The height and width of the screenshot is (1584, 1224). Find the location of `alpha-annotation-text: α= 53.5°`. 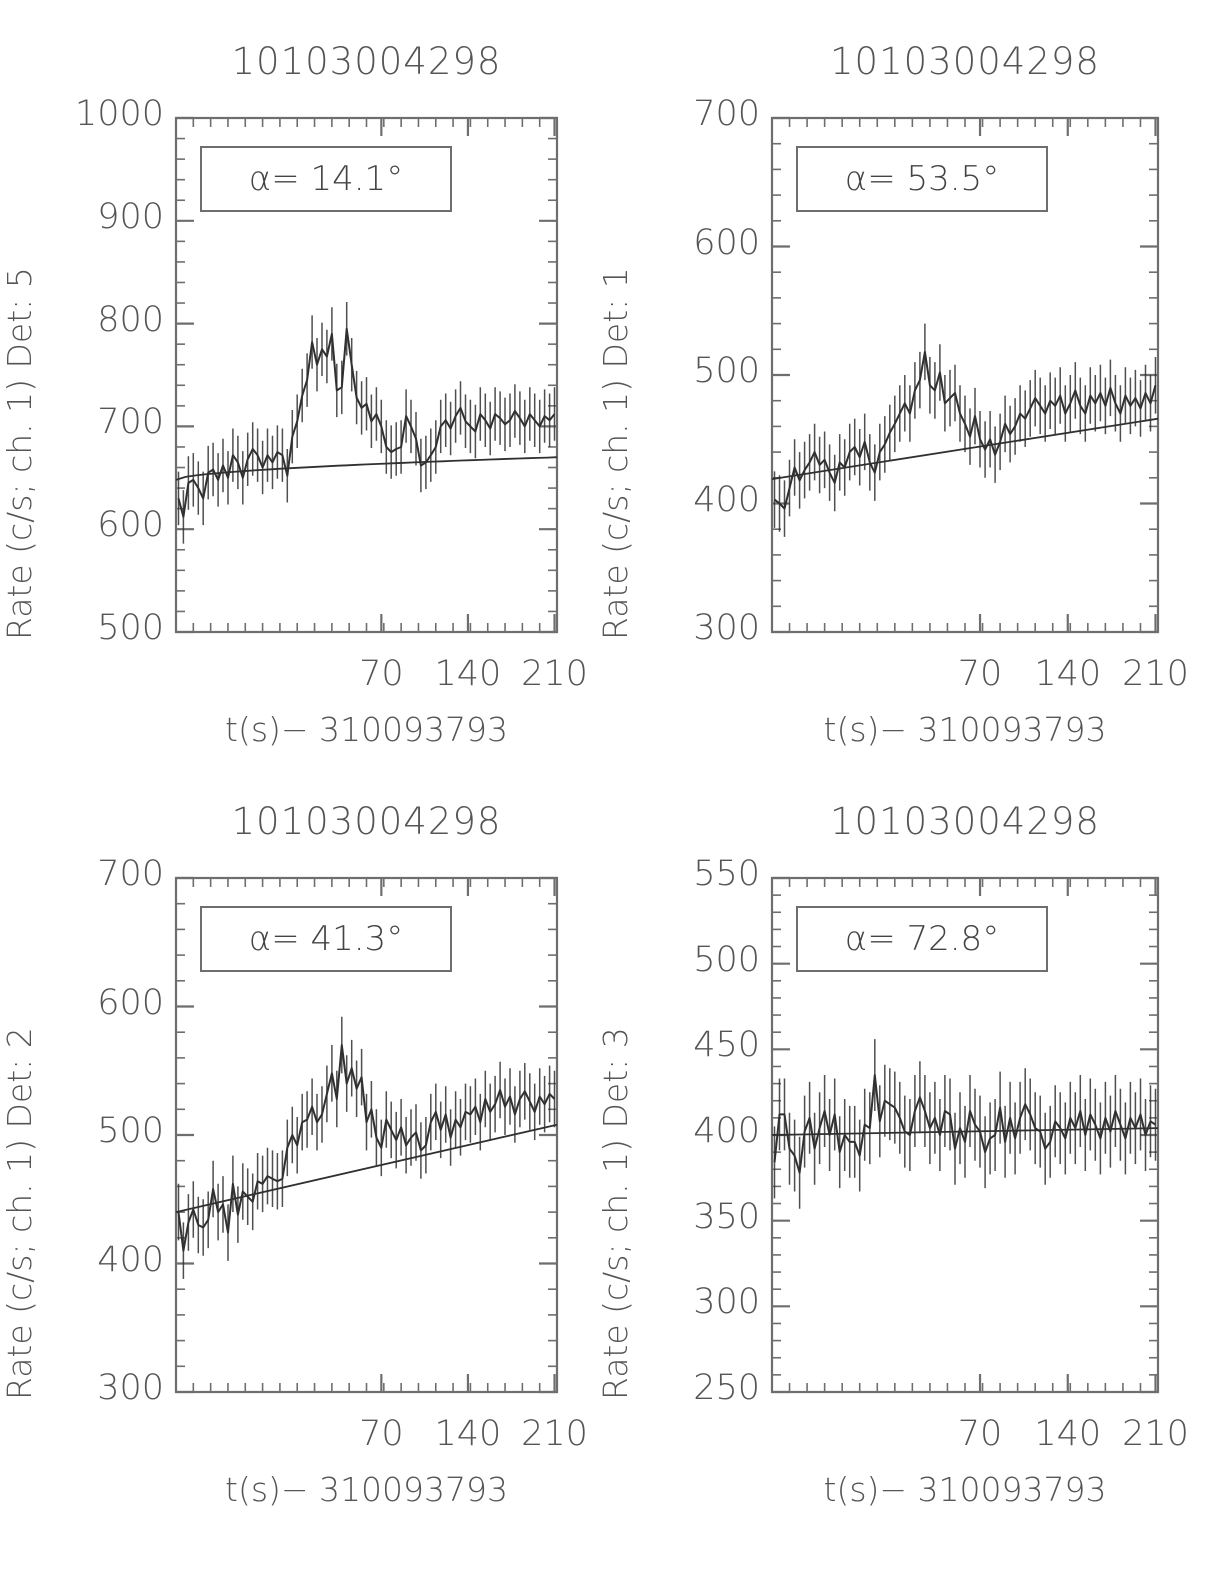

alpha-annotation-text: α= 53.5° is located at coordinates (922, 179).